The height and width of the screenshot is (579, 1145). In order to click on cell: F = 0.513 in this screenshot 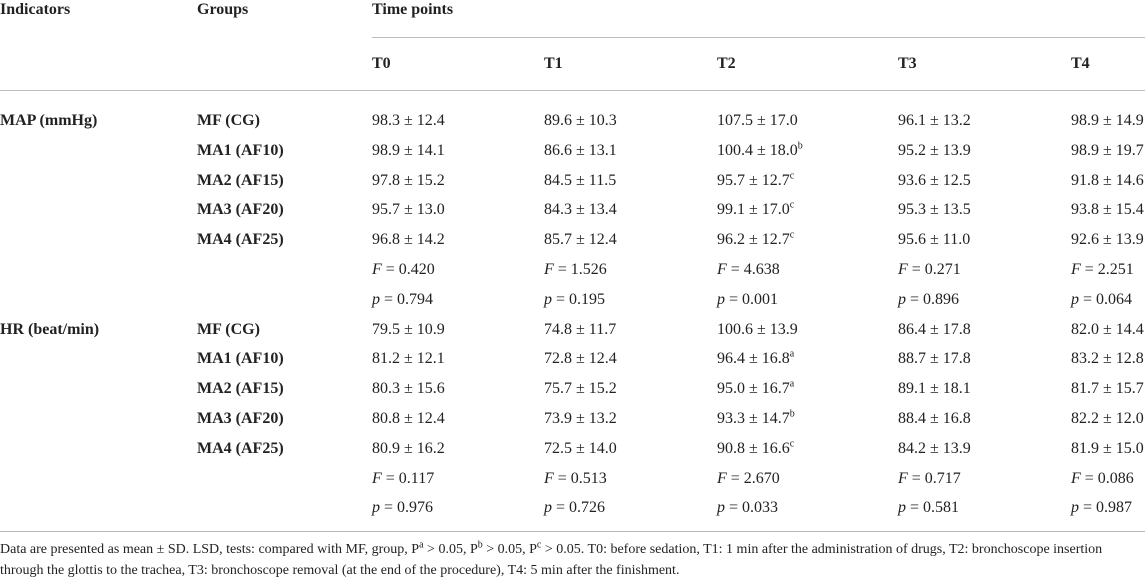, I will do `click(575, 479)`.